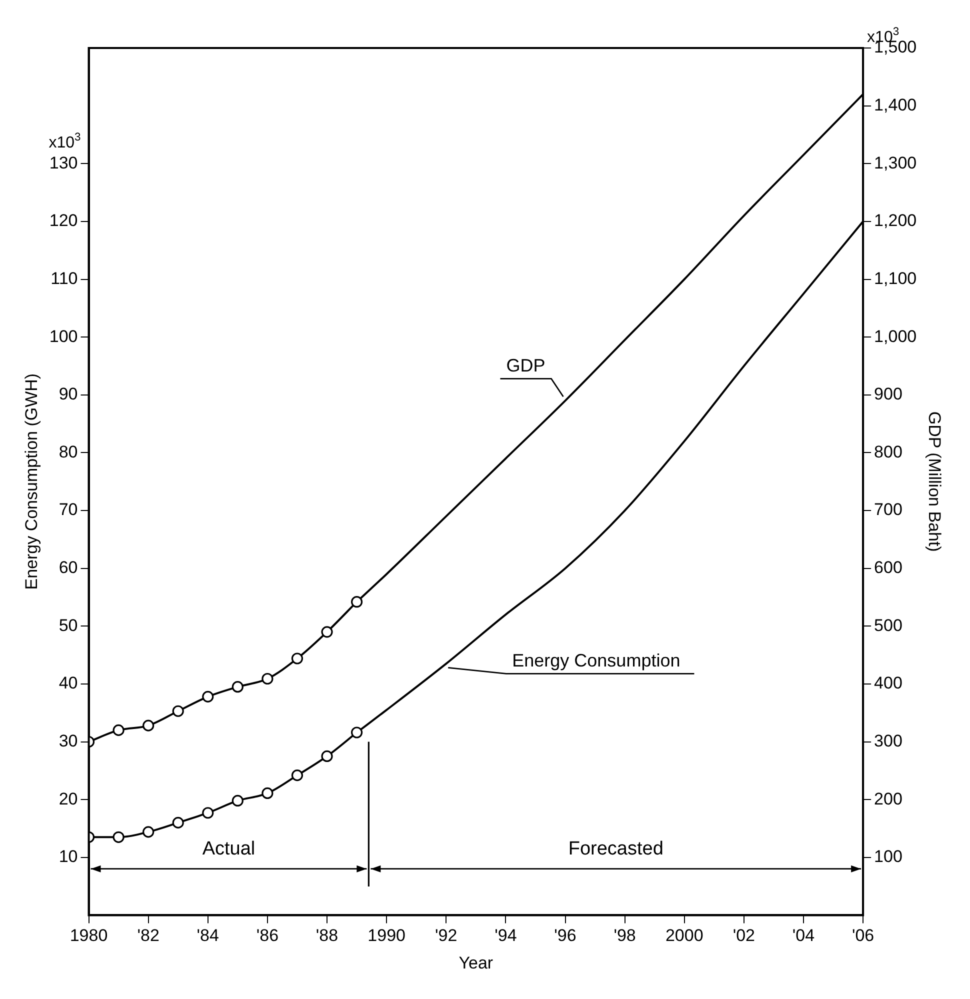  I want to click on x-tick-label: '04, so click(803, 936).